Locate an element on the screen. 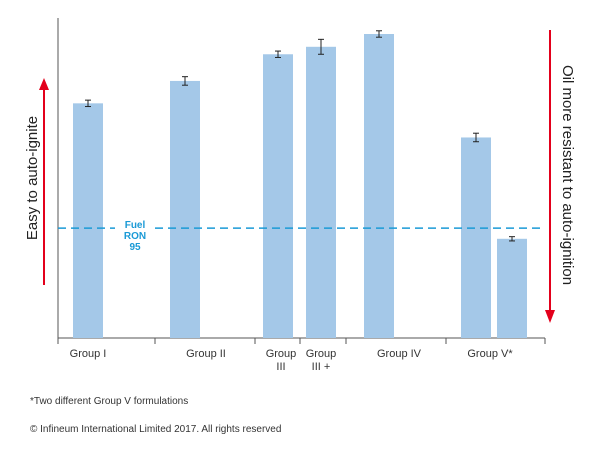 This screenshot has height=455, width=599. footnote-group-v: *Two different Group V formulations is located at coordinates (109, 401).